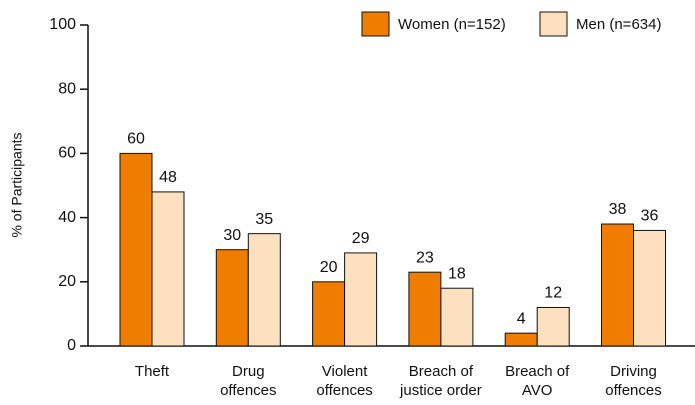 This screenshot has width=695, height=405. What do you see at coordinates (618, 209) in the screenshot?
I see `value-label: 38` at bounding box center [618, 209].